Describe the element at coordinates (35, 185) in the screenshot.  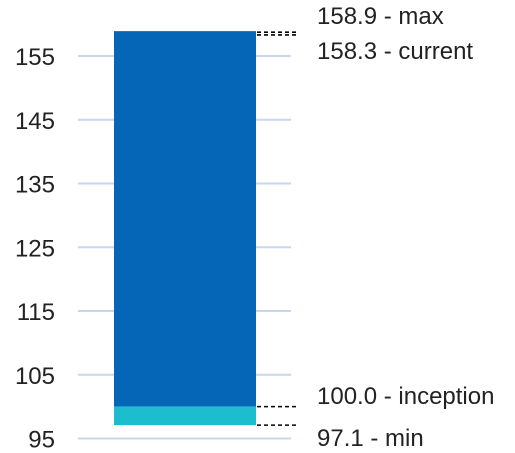
I see `y-tick-label: 135` at that location.